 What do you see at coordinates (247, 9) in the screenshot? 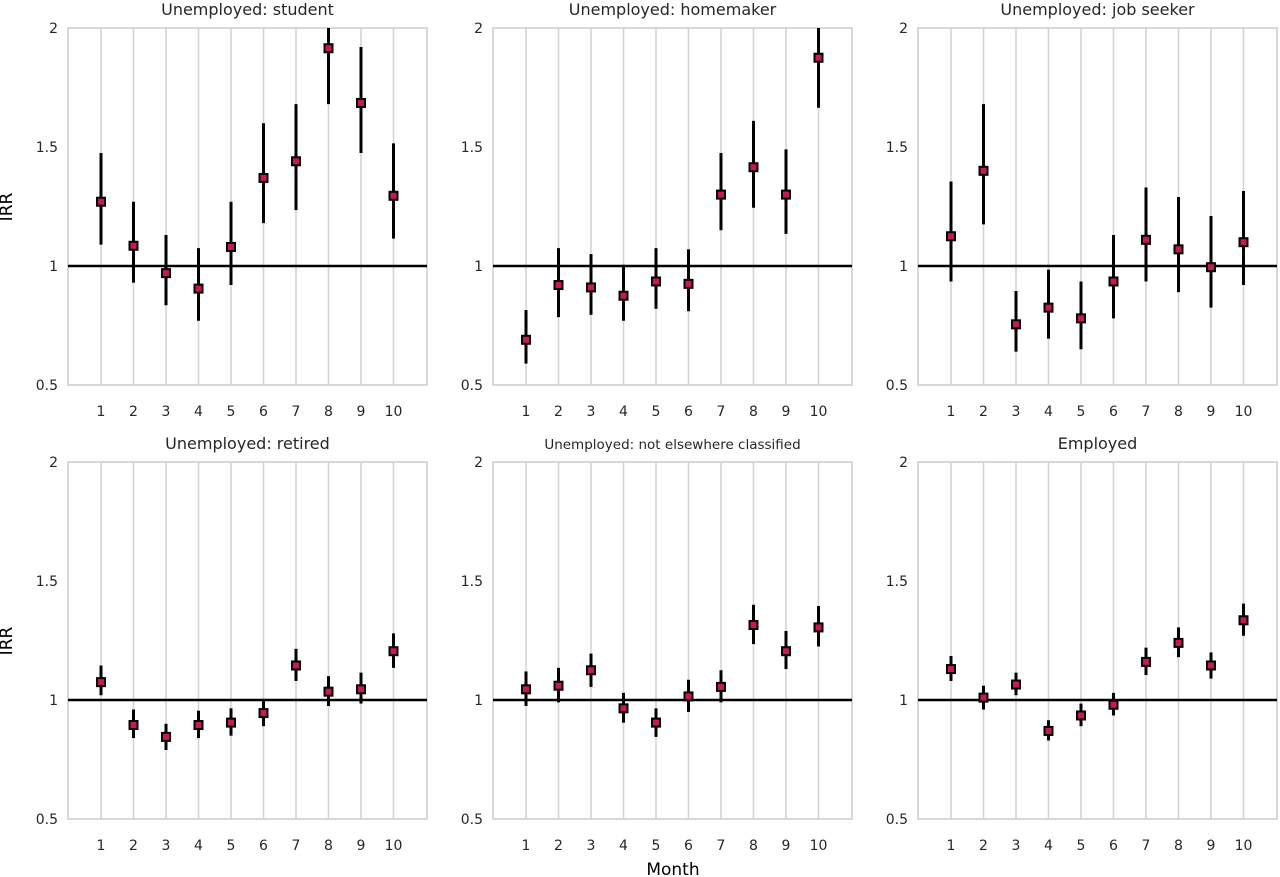
I see `panel-title: Unemployed: student` at bounding box center [247, 9].